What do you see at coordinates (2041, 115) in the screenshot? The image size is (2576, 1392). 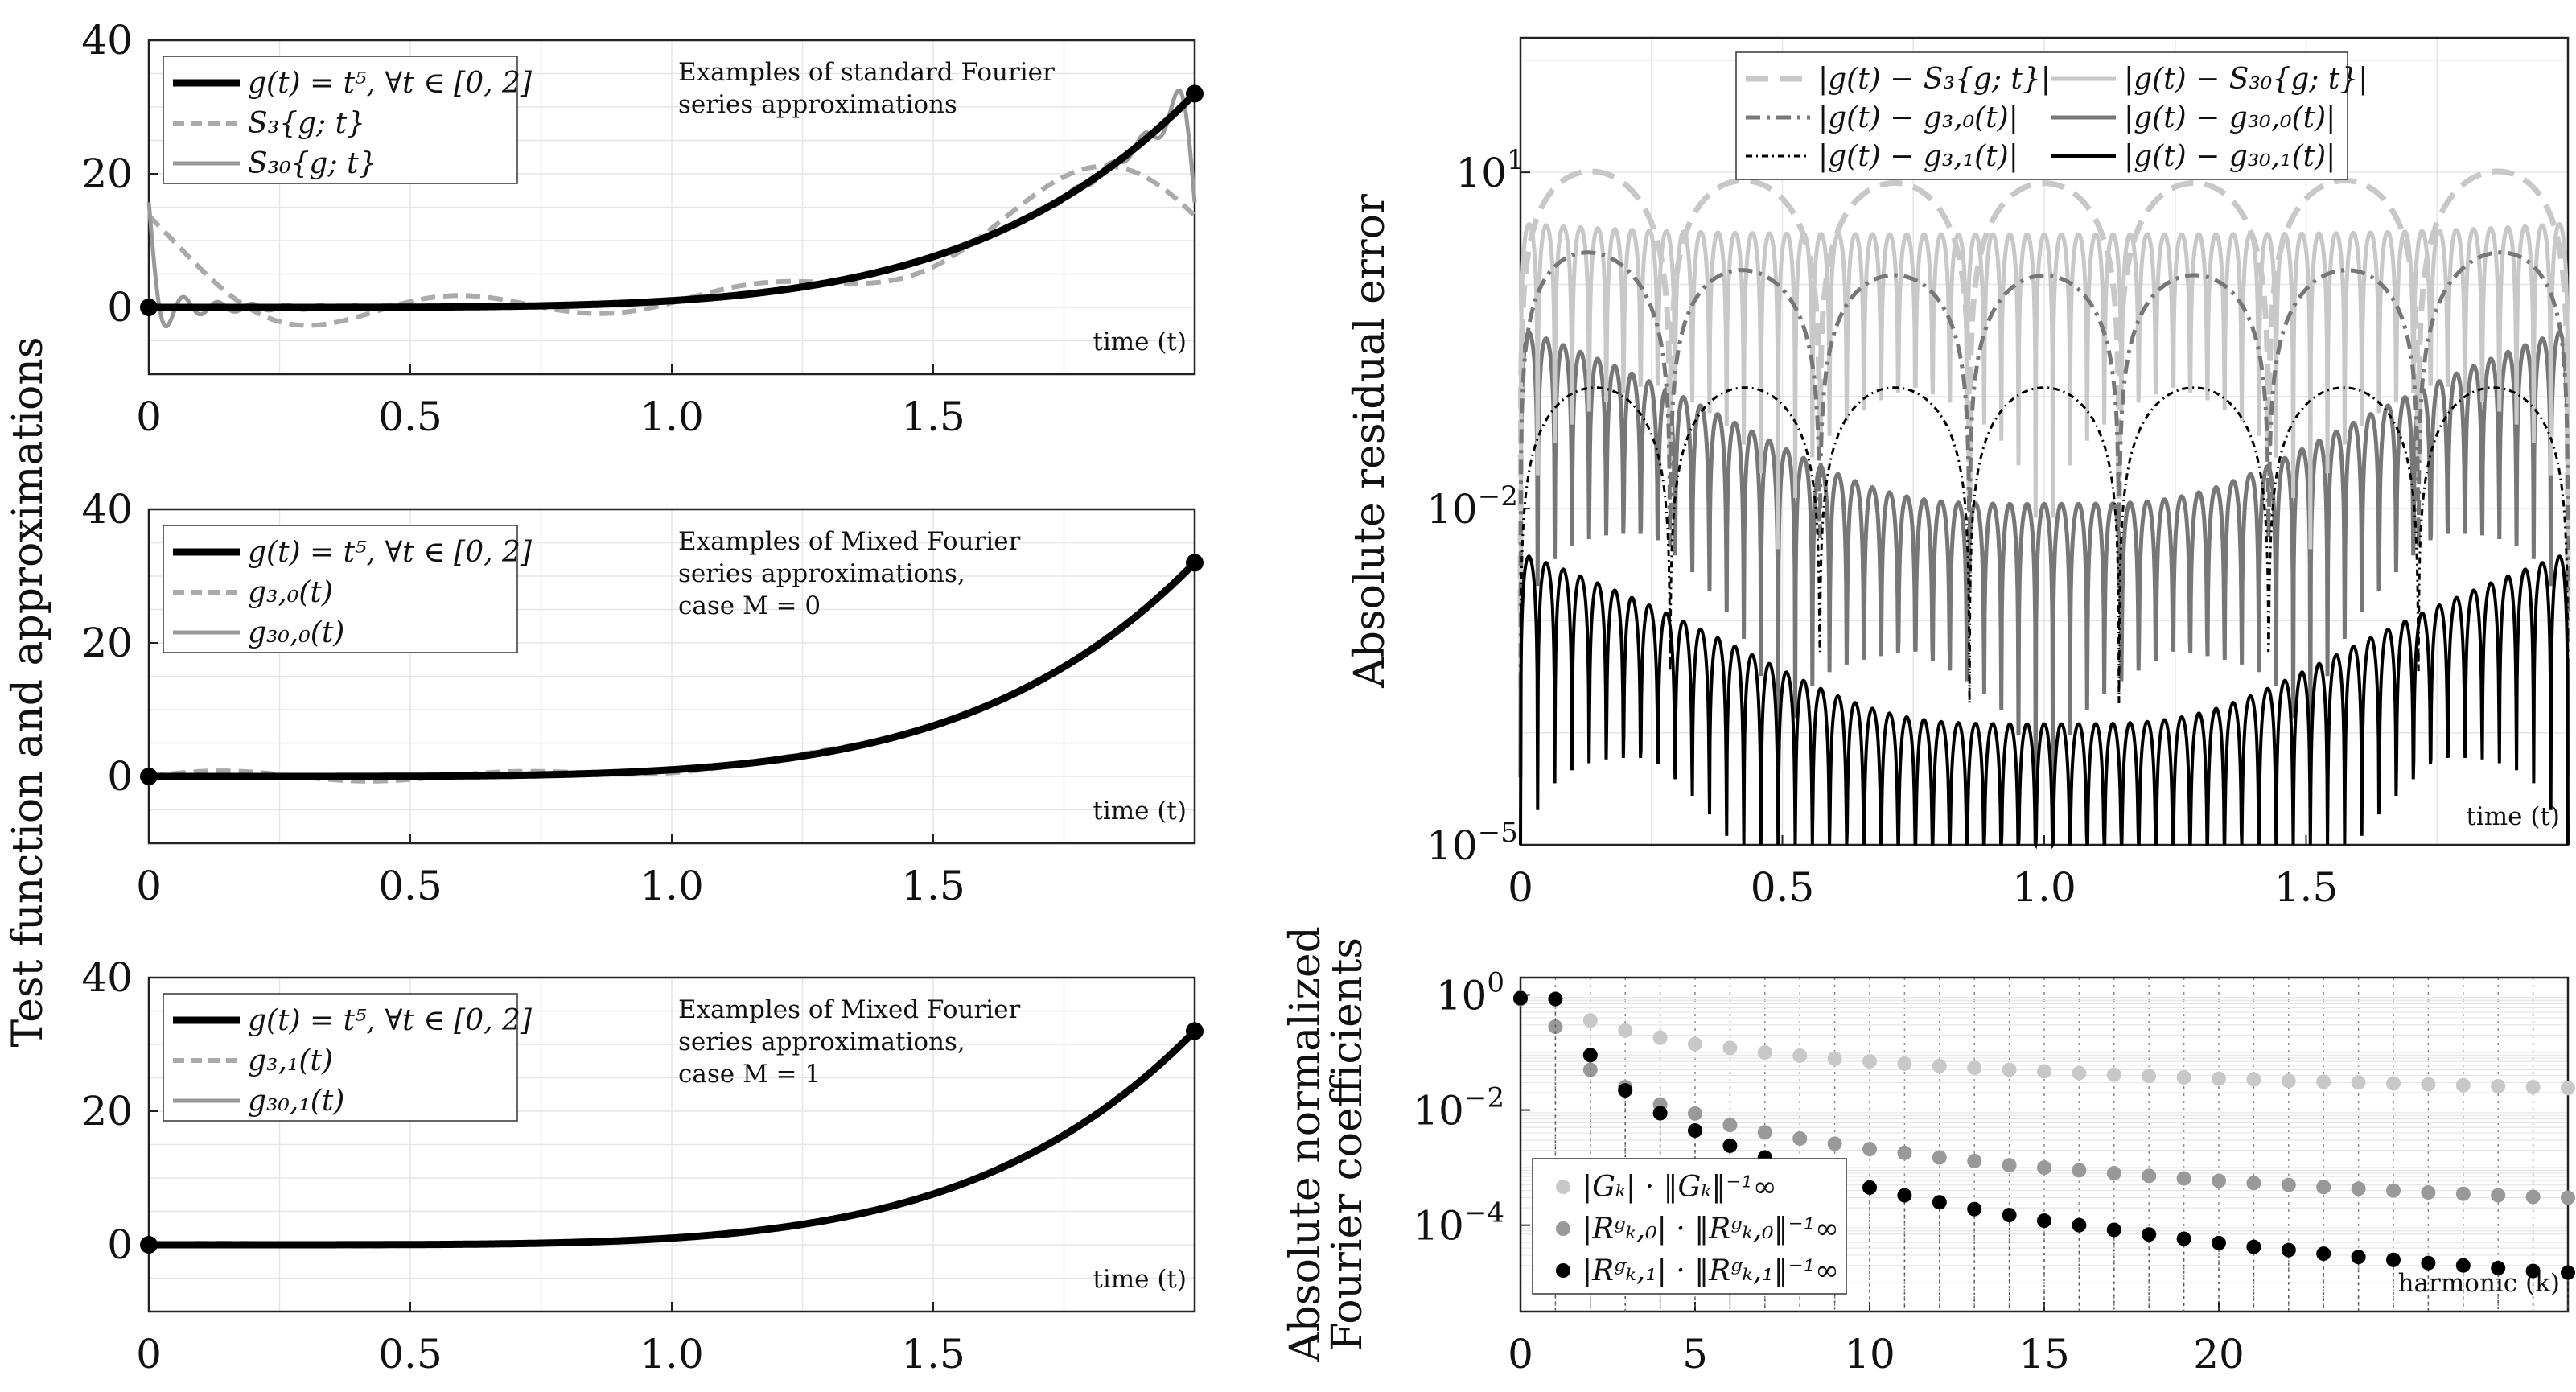 I see `legend-box` at bounding box center [2041, 115].